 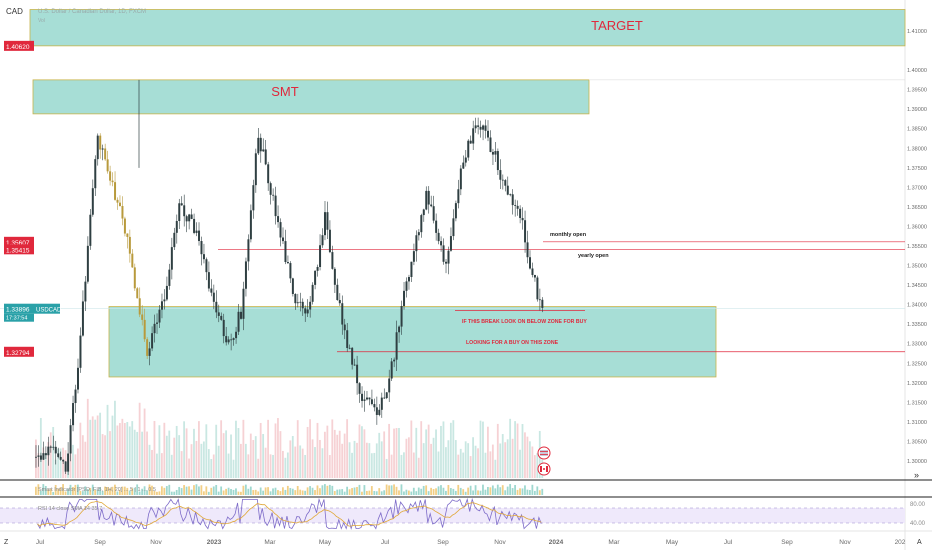 I want to click on goto-realtime-button: », so click(x=916, y=475).